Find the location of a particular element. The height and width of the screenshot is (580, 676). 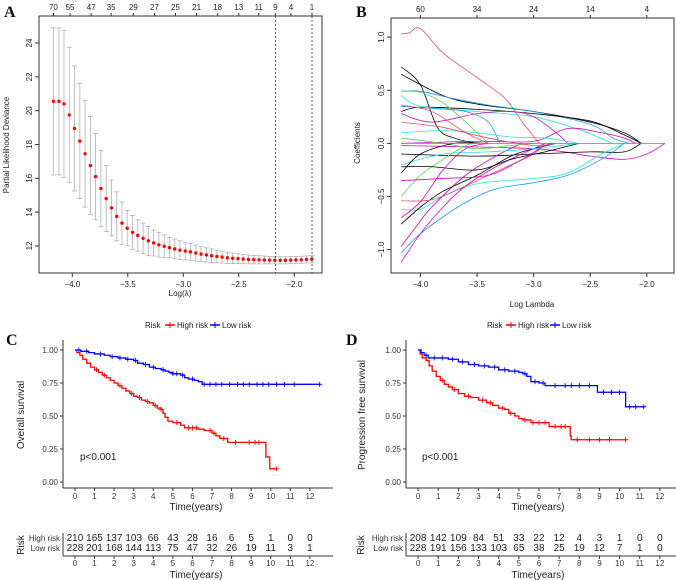

legend-low-risk: Low risk is located at coordinates (237, 325).